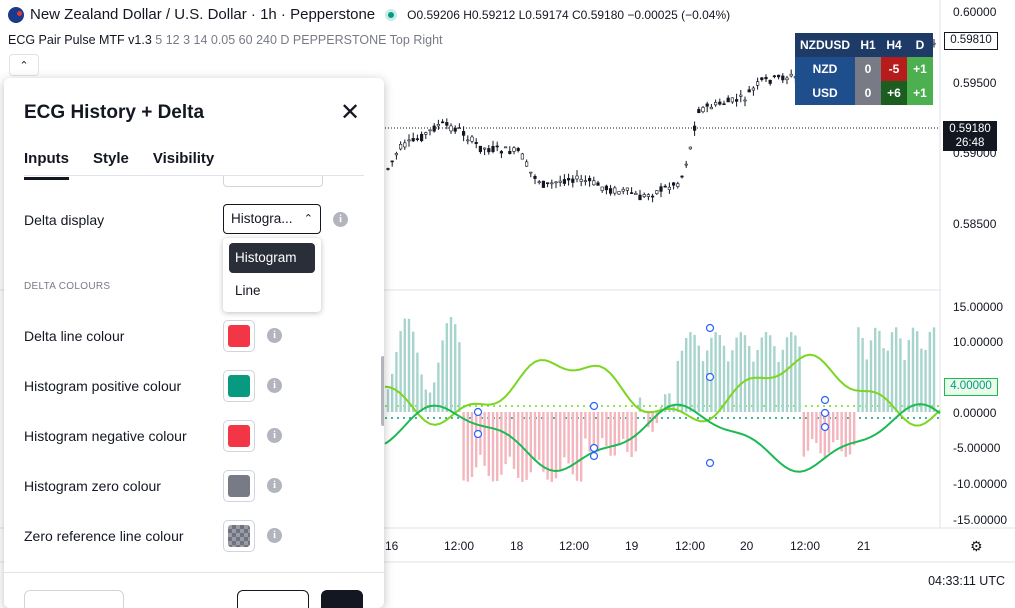  Describe the element at coordinates (248, 290) in the screenshot. I see `option-line: Line` at that location.